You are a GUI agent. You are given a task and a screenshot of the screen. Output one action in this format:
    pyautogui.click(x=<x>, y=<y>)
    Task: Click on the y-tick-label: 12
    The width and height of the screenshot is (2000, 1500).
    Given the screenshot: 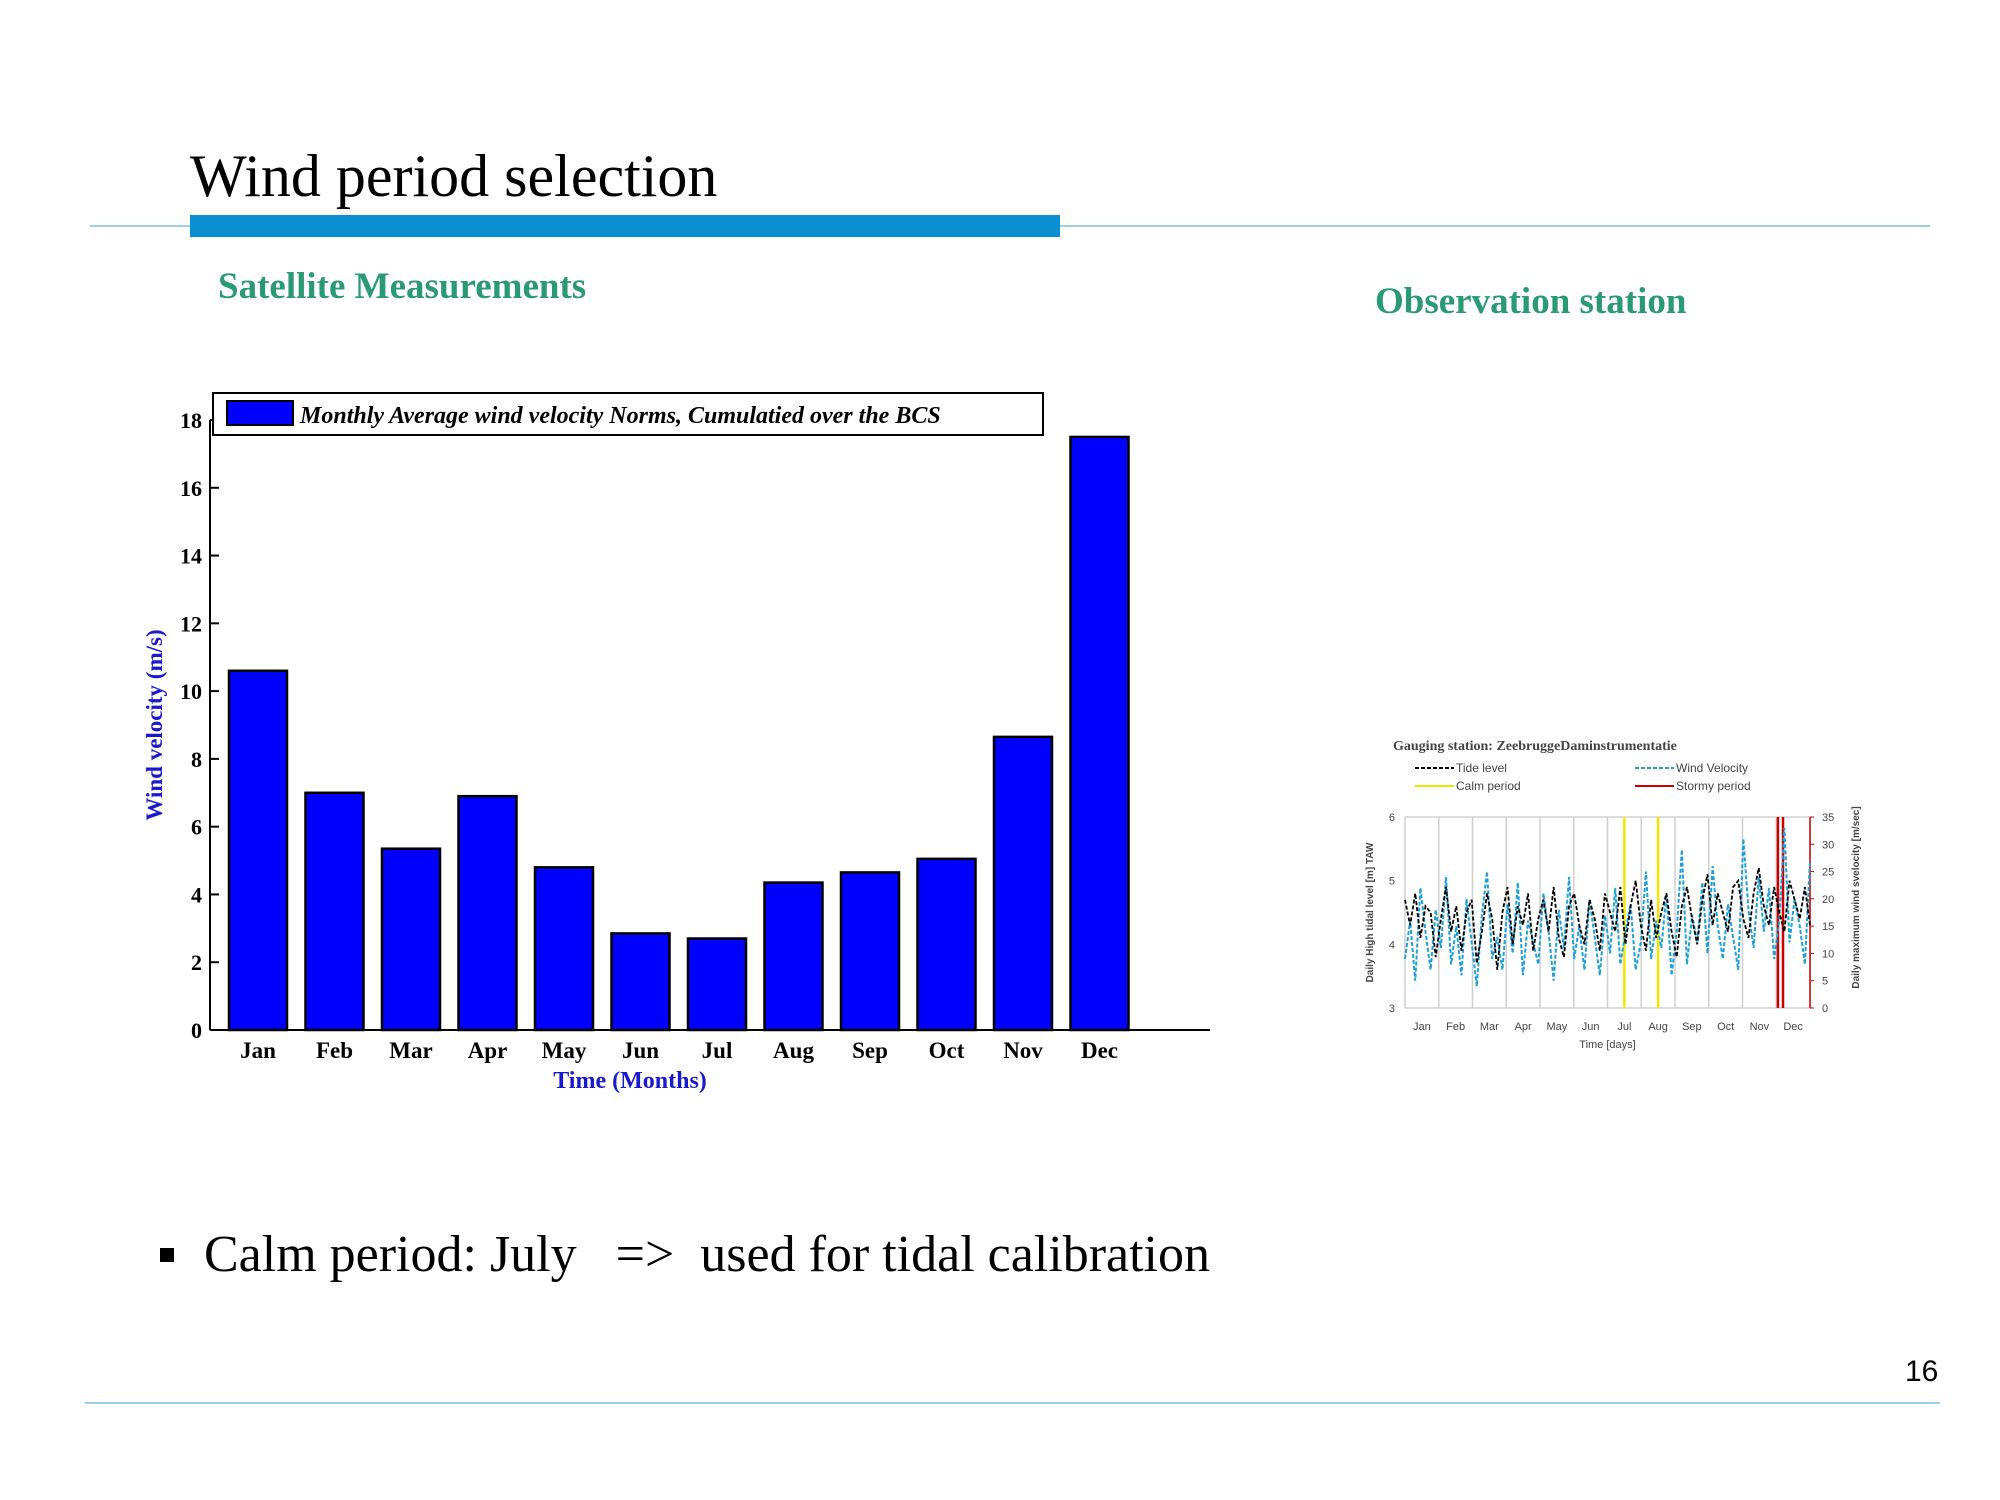 What is the action you would take?
    pyautogui.click(x=191, y=623)
    